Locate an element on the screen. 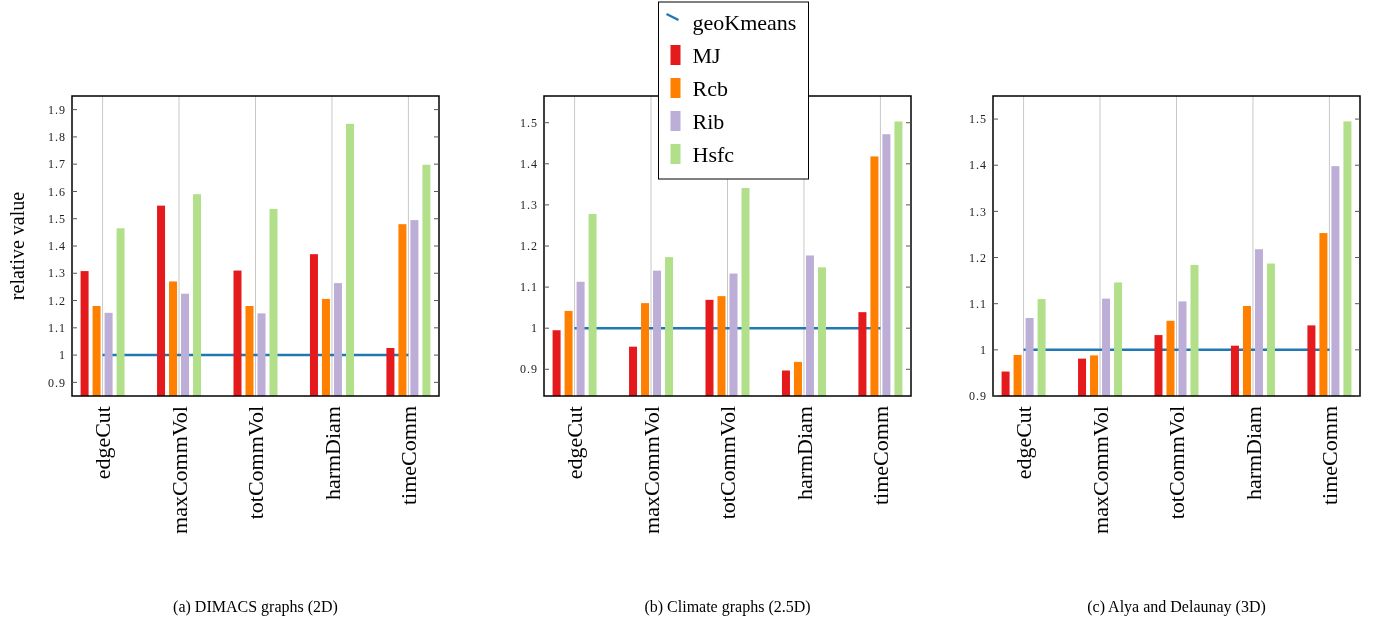 The width and height of the screenshot is (1381, 630). y-tick-label: 1.8 is located at coordinates (57, 137).